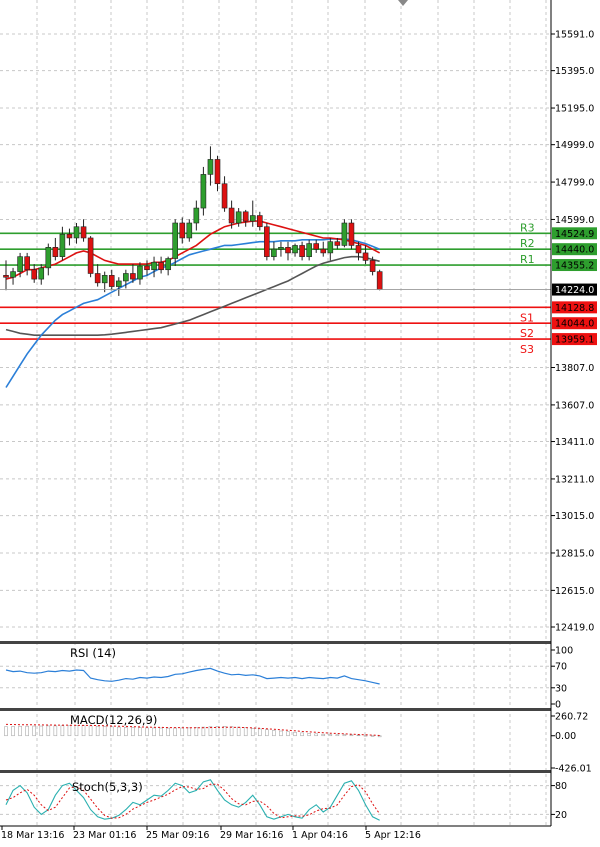 This screenshot has width=600, height=847. I want to click on price-tick-label: 13211.0, so click(574, 479).